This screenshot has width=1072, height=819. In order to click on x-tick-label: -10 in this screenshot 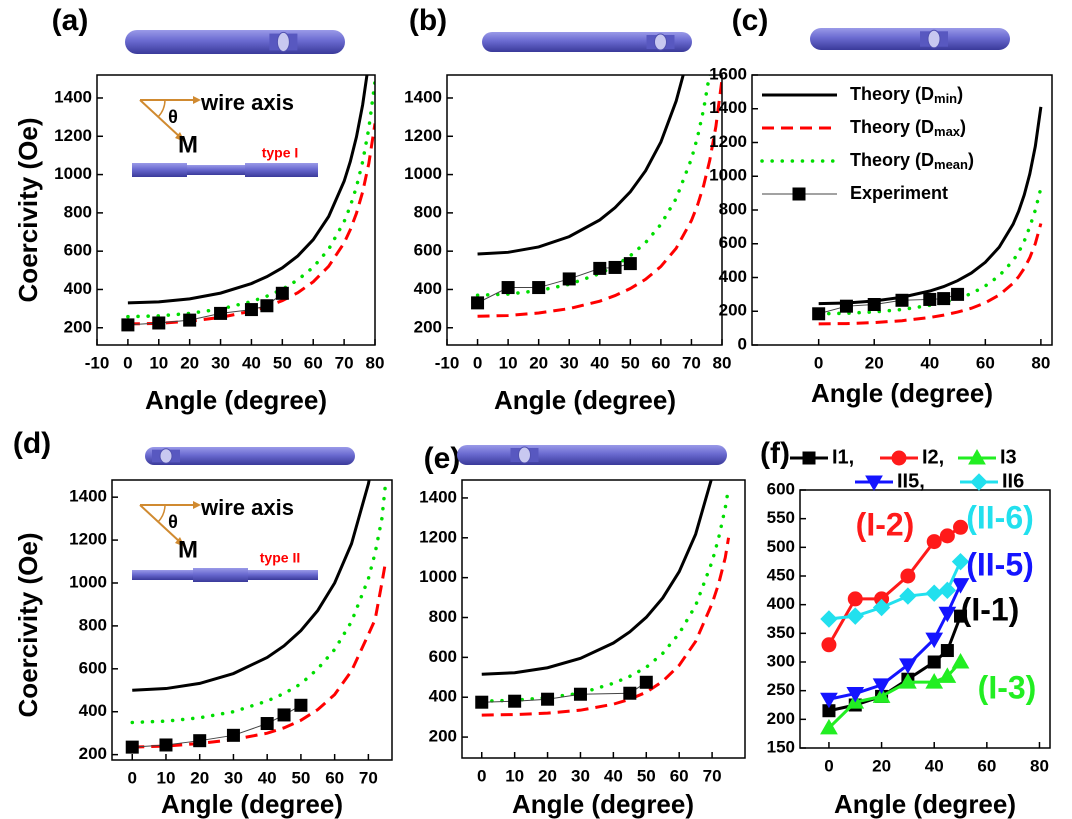, I will do `click(97, 362)`.